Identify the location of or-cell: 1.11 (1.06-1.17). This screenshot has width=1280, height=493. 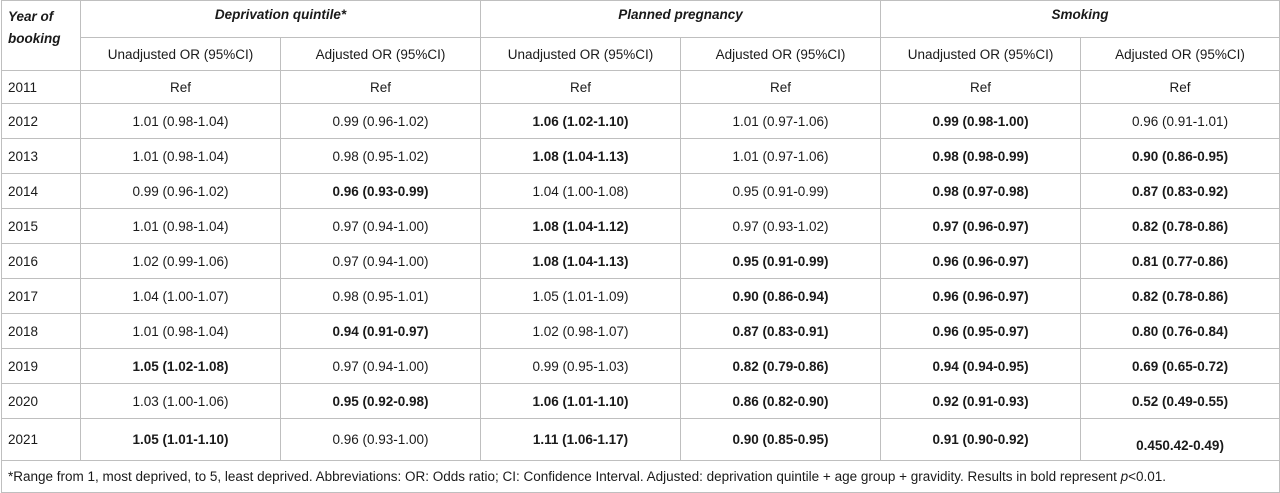
(581, 439).